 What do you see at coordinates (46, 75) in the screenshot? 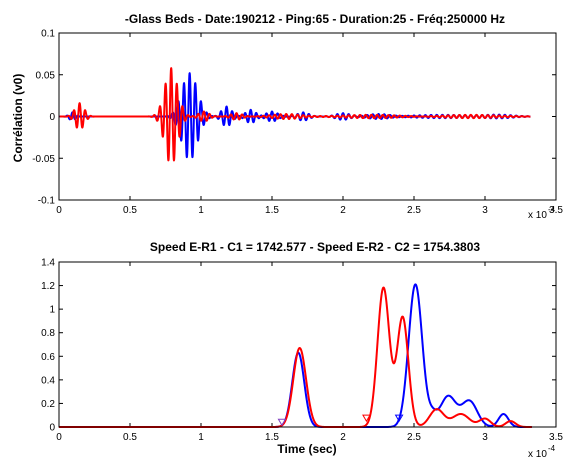
I see `chart-top-ytick-label: 0.05` at bounding box center [46, 75].